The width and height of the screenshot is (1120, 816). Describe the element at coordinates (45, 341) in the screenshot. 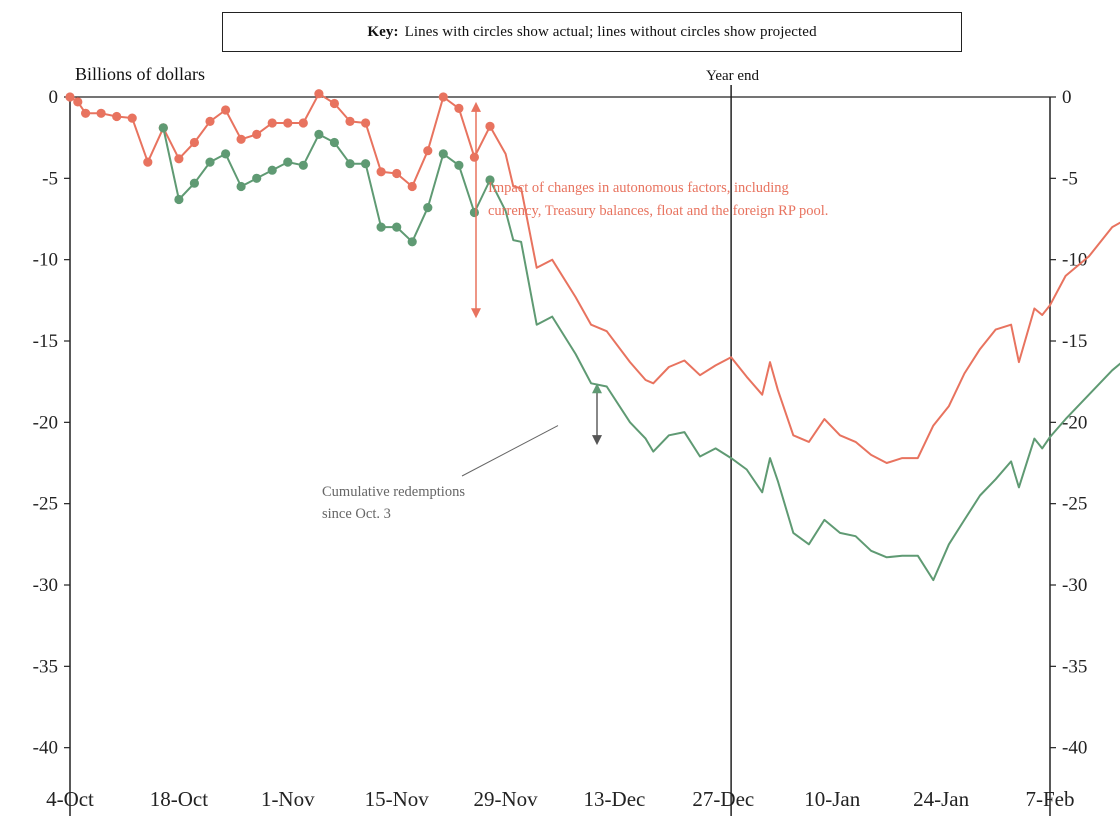

I see `left-ytick-label: -15` at that location.